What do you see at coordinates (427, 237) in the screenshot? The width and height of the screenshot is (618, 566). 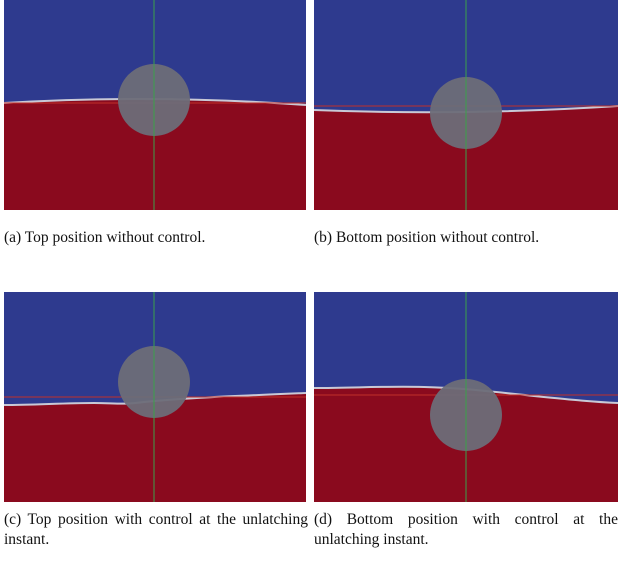 I see `caption: (b) Bottom position without control.` at bounding box center [427, 237].